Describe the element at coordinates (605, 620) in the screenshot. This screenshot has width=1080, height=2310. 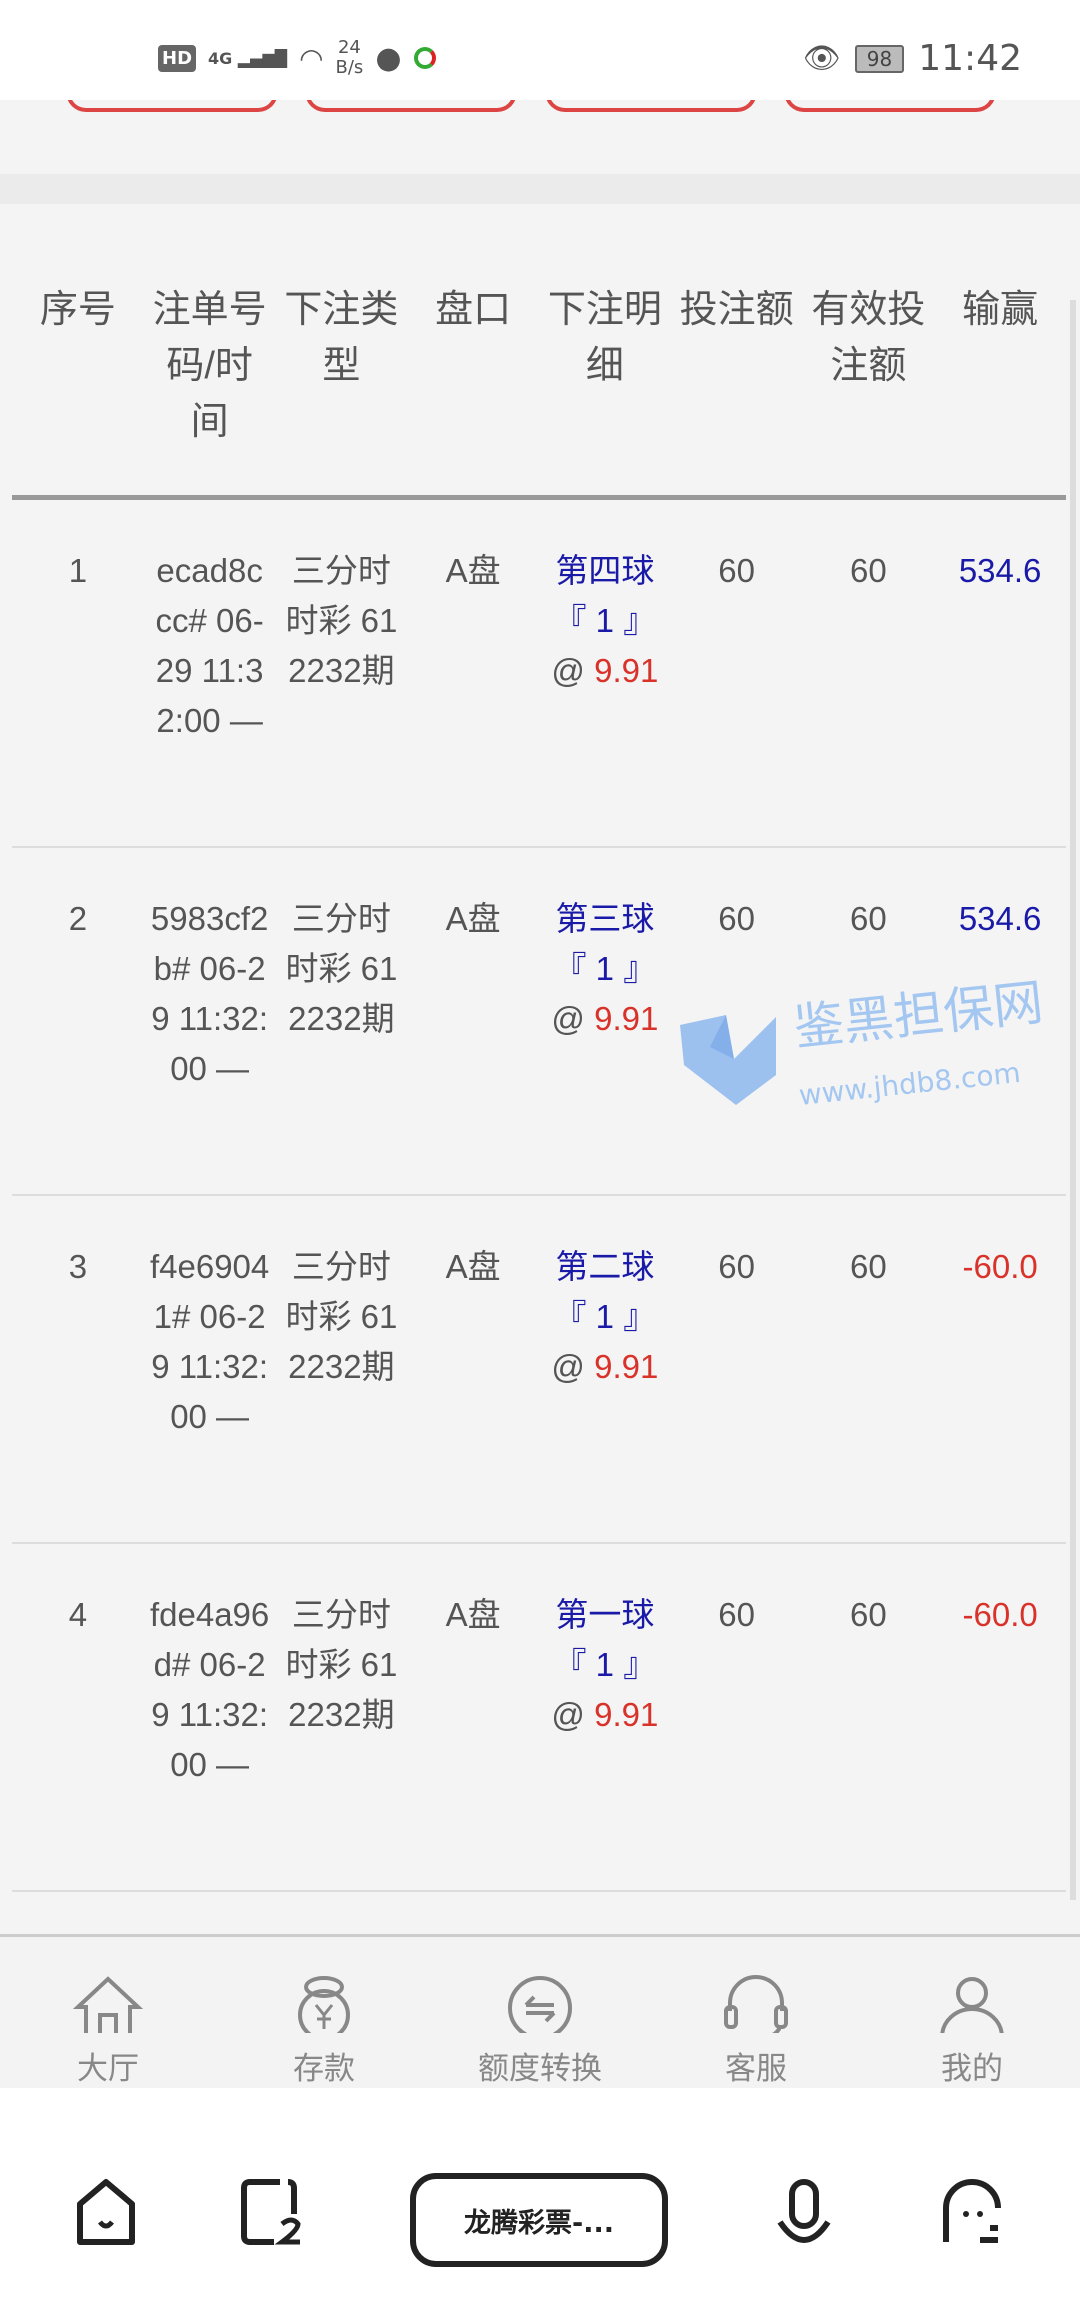
I see `cell-detail: 第四球『 1 』 @ 9.91` at that location.